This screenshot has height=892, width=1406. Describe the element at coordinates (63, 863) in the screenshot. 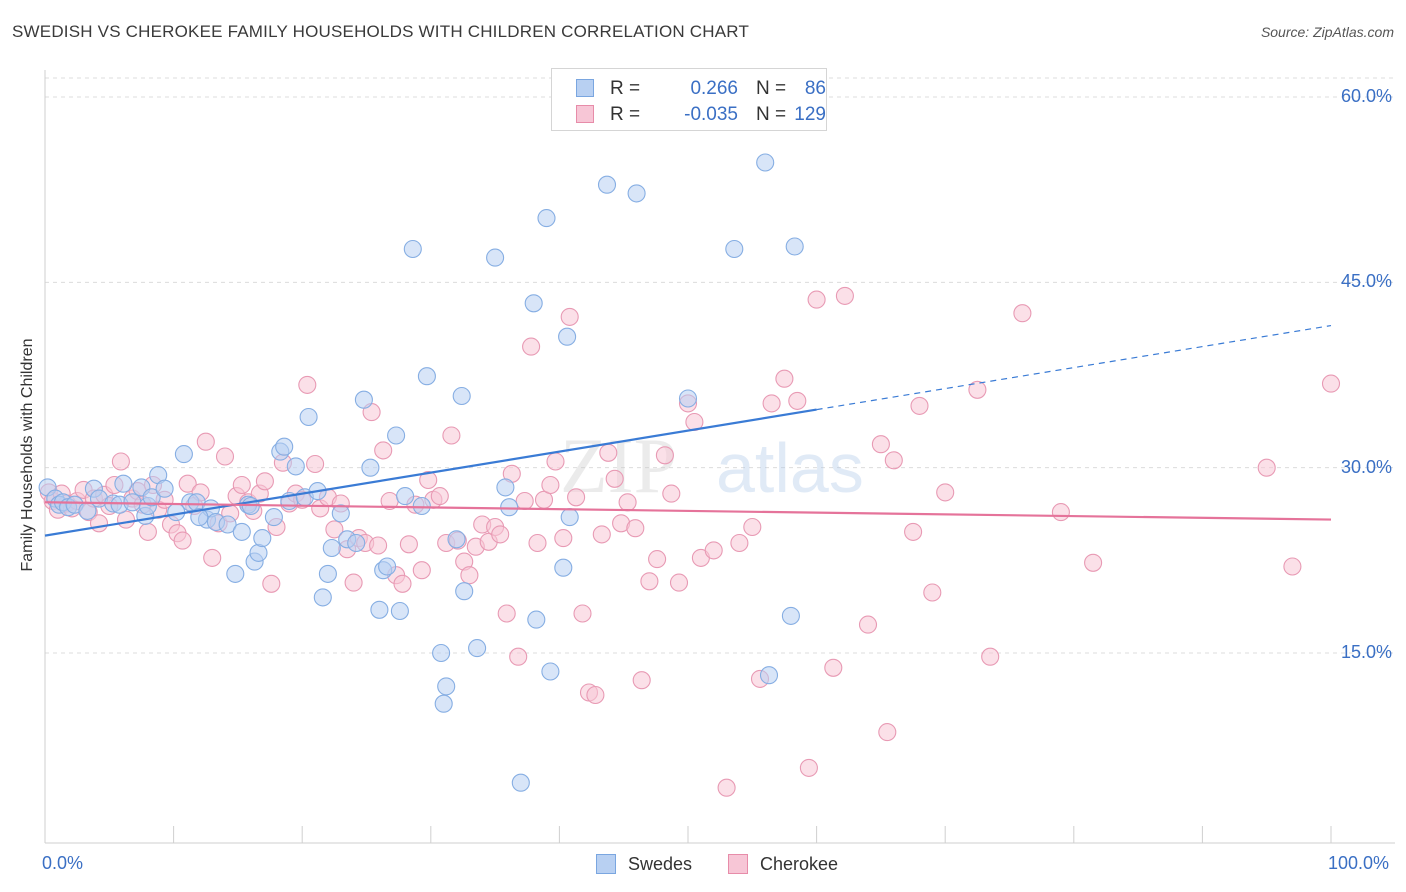

I see `x-tick-label-min: 0.0%` at that location.